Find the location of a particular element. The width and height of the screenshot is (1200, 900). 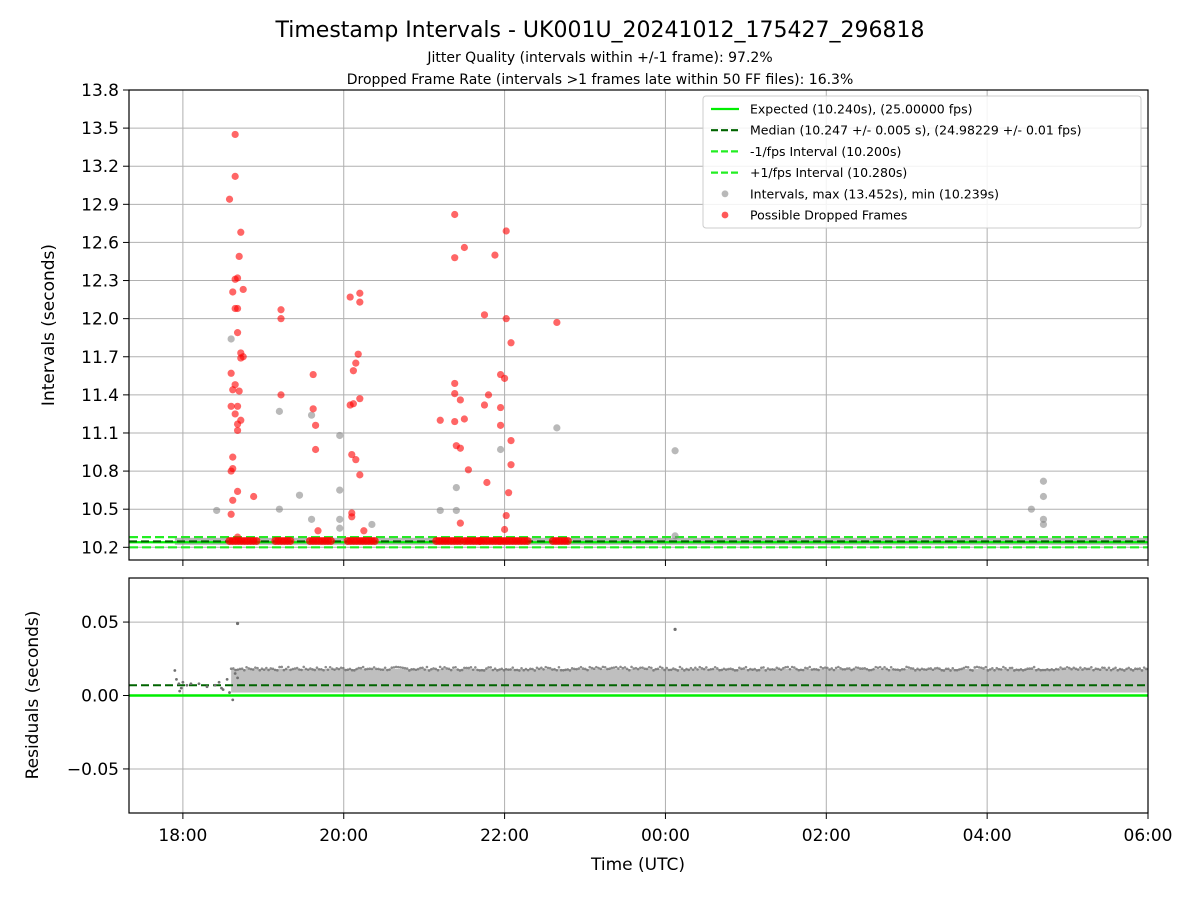

intervals-y-tick-label: 11.7 is located at coordinates (100, 358).